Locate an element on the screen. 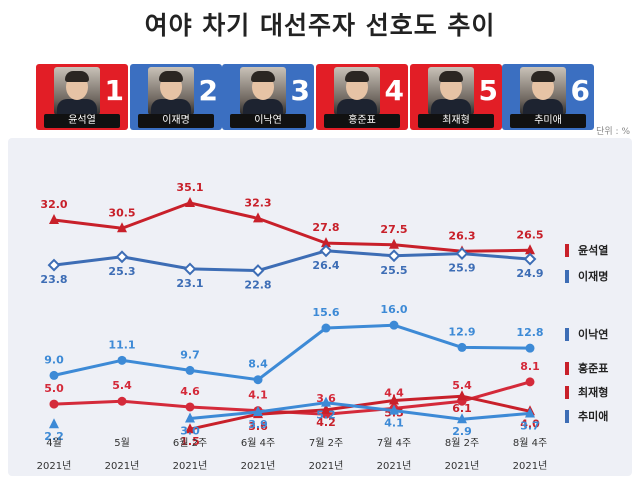 The height and width of the screenshot is (478, 640). x-tick-label: 6월 4주 is located at coordinates (258, 443).